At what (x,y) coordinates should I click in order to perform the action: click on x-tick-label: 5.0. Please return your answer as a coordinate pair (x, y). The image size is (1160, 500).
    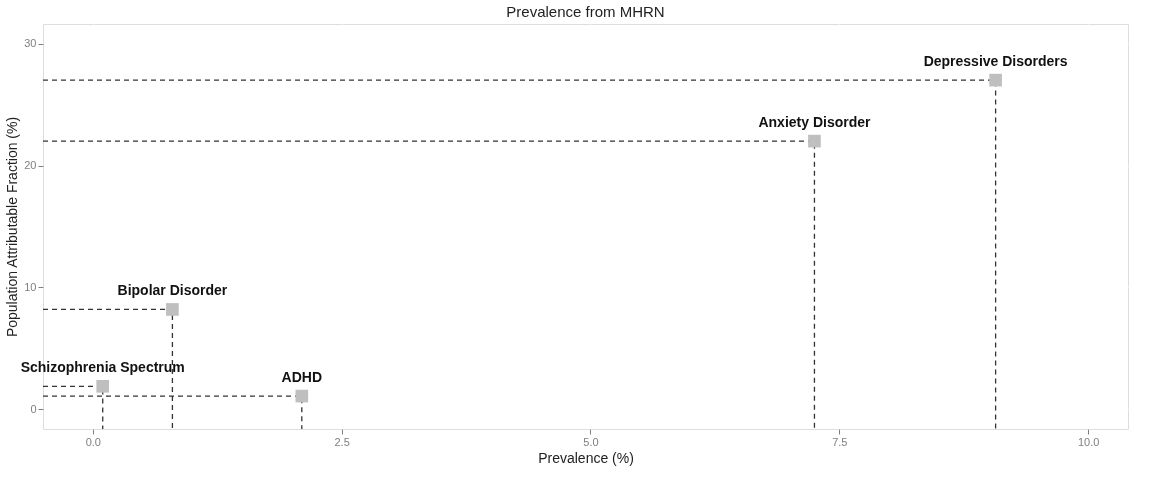
    Looking at the image, I should click on (591, 441).